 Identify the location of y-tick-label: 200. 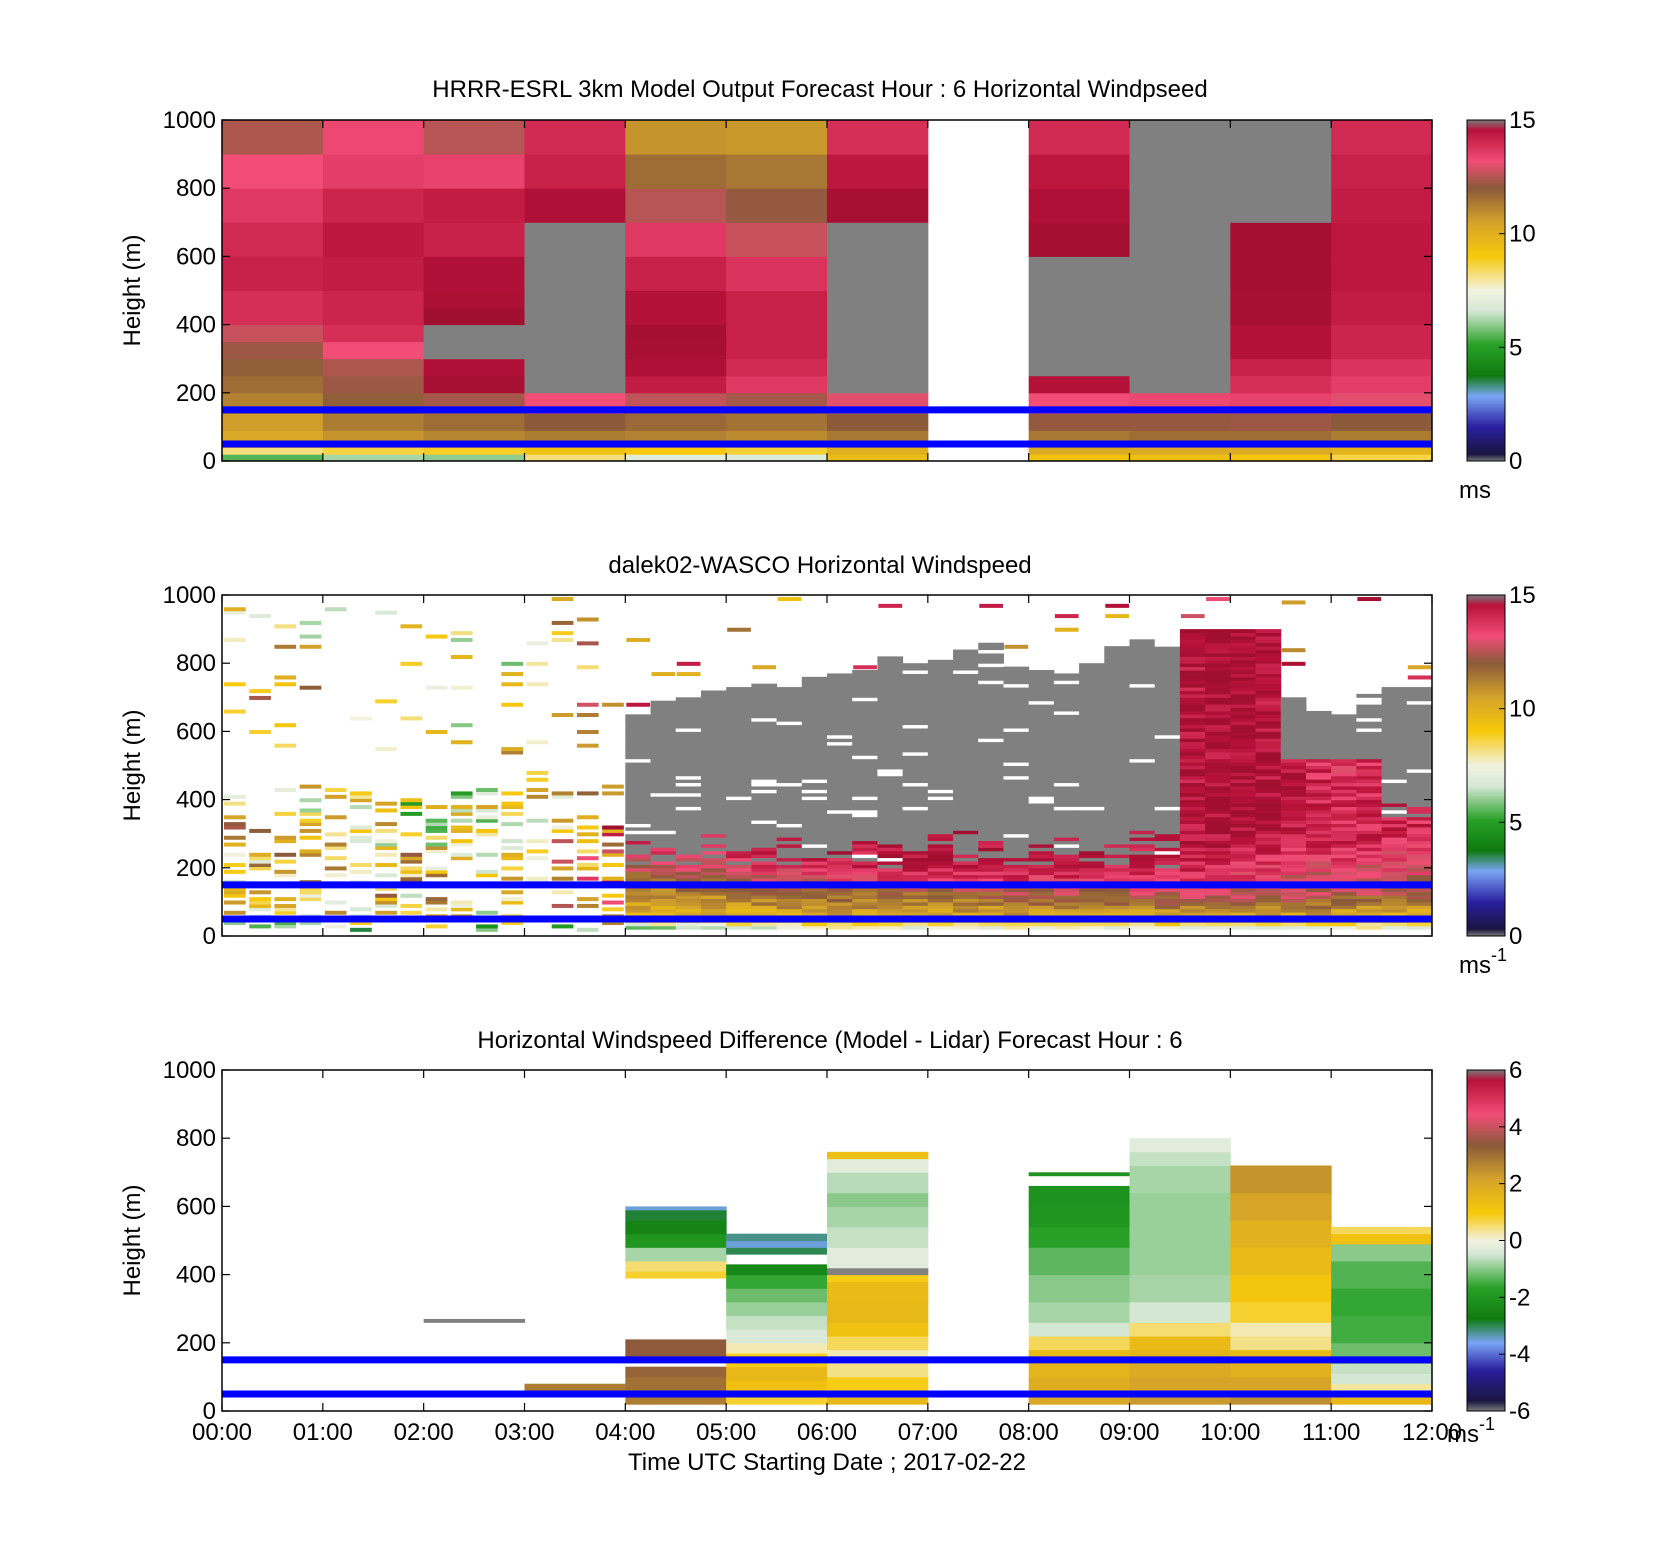
(196, 868).